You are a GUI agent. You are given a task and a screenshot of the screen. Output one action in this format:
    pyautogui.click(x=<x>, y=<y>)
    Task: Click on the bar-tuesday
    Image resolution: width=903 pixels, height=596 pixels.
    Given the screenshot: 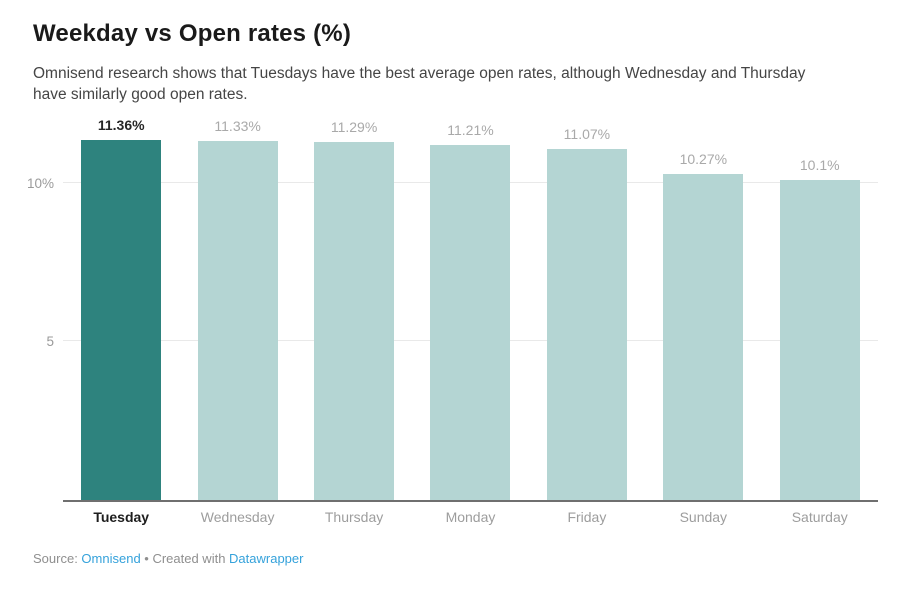 What is the action you would take?
    pyautogui.click(x=121, y=319)
    